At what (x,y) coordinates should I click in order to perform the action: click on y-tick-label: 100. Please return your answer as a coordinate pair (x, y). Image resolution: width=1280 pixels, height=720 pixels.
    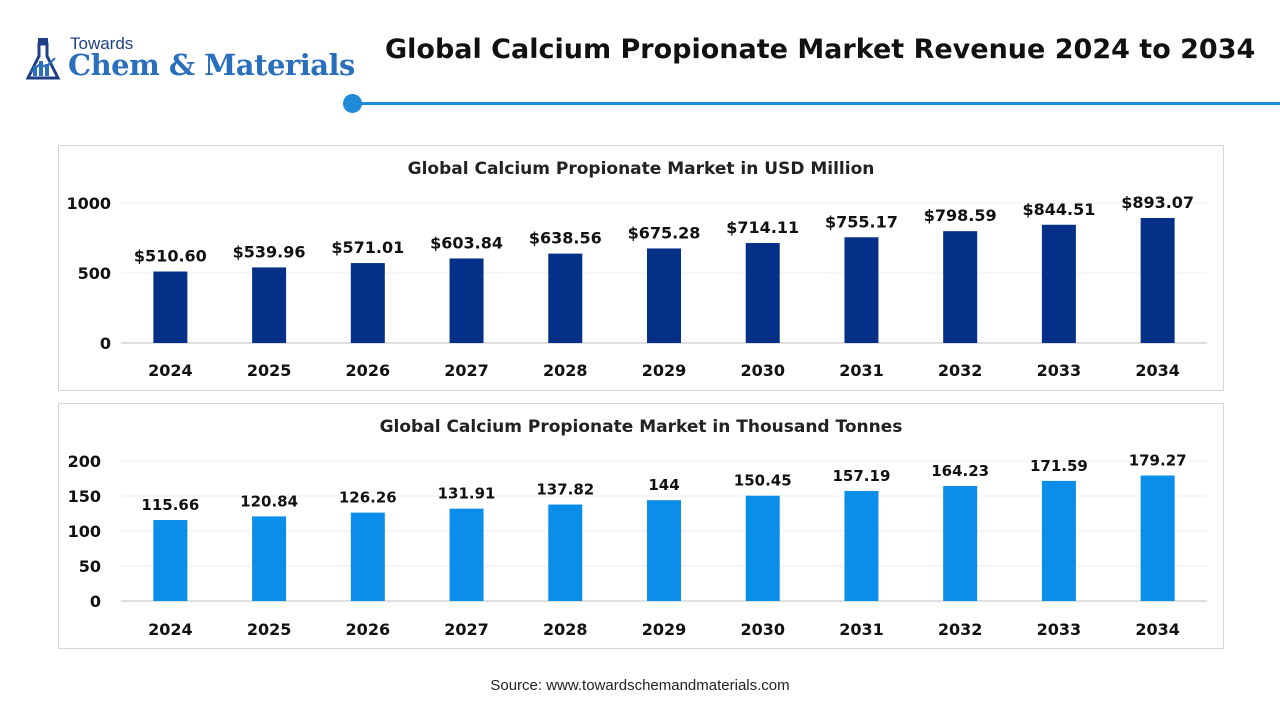
    Looking at the image, I should click on (84, 531).